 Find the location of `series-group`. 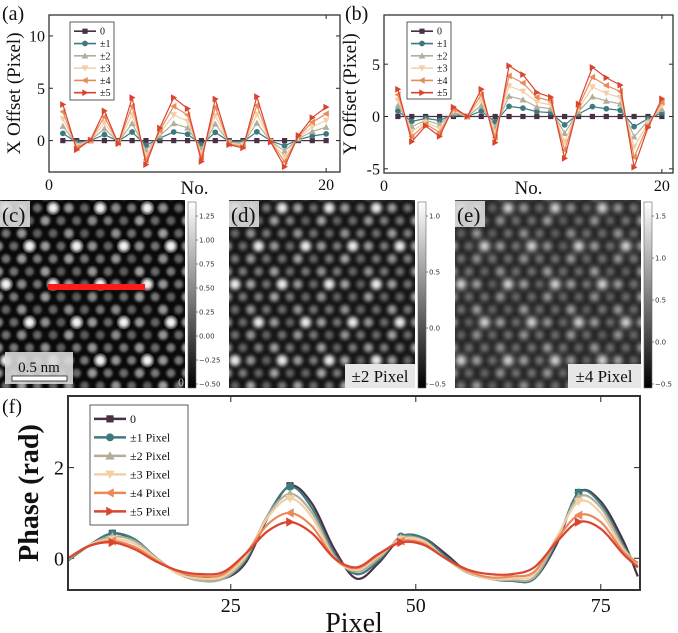

series-group is located at coordinates (194, 132).